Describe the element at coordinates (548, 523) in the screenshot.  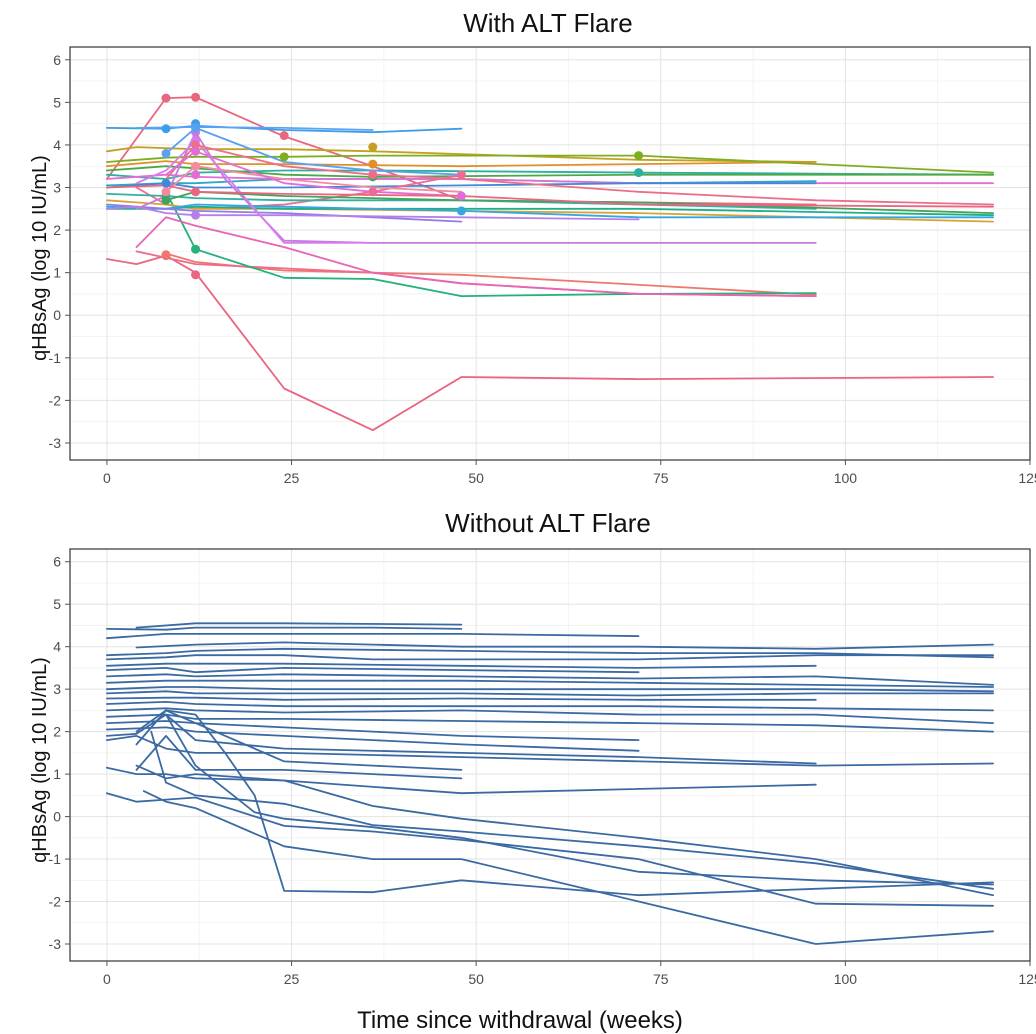
I see `panel-title: Without ALT Flare` at that location.